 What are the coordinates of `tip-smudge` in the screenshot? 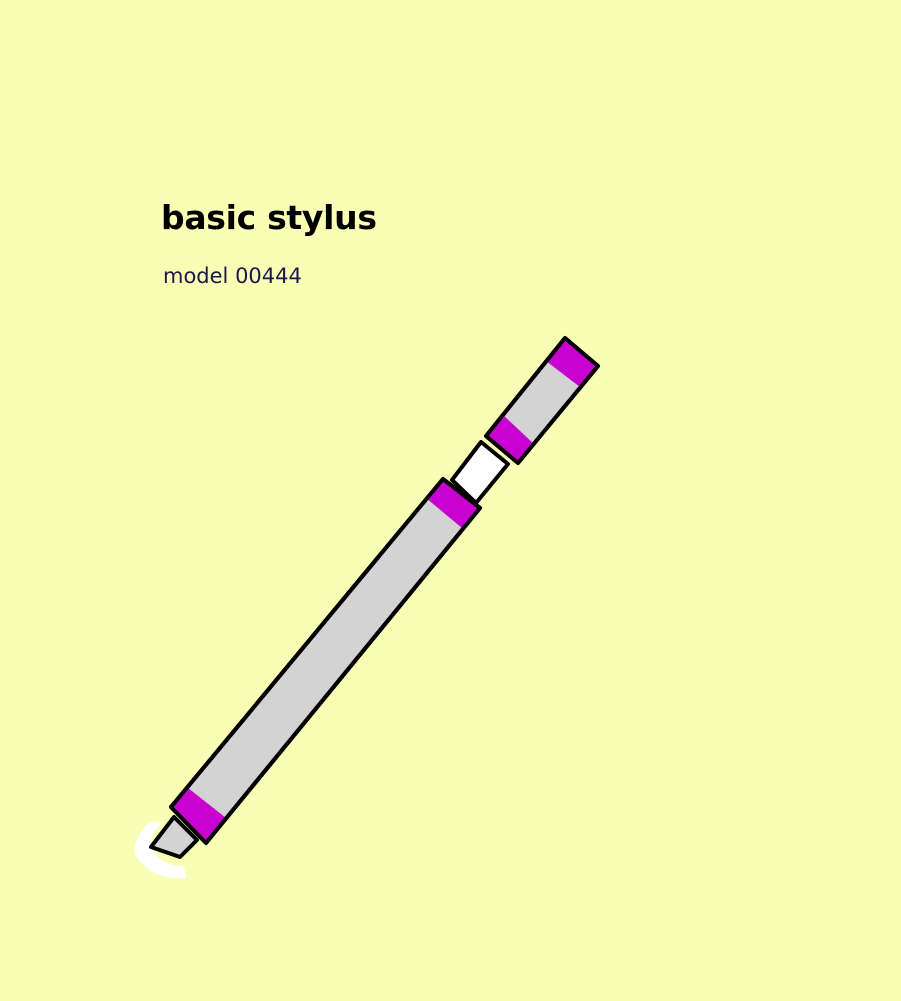 It's located at (160, 850).